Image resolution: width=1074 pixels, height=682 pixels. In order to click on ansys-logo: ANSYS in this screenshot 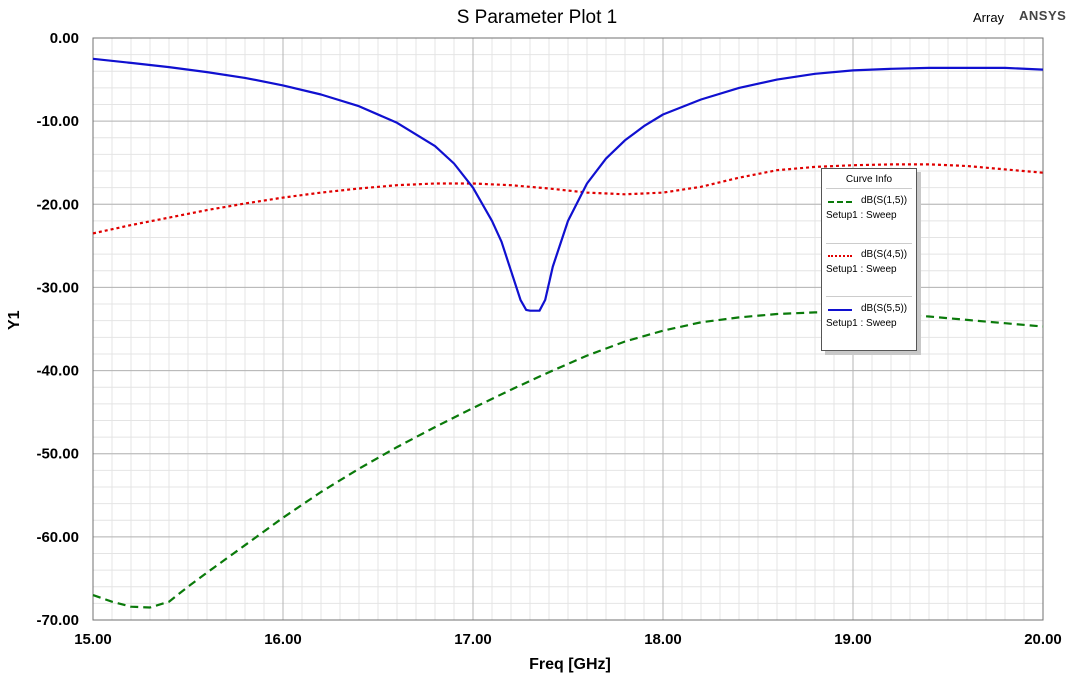, I will do `click(1043, 15)`.